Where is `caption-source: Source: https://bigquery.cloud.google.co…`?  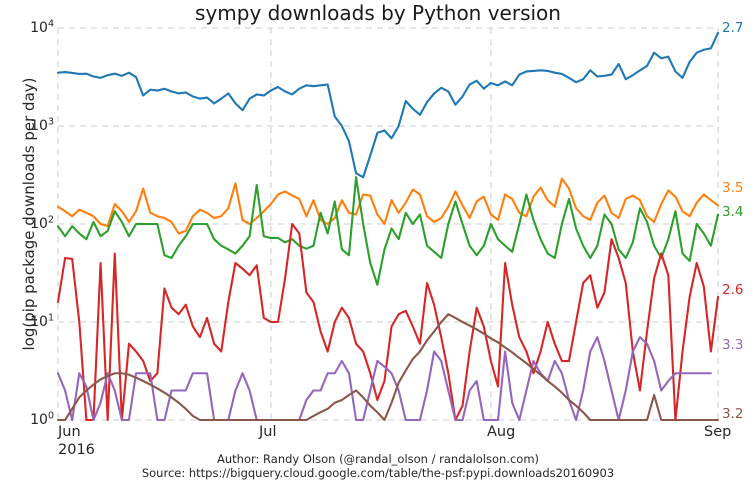
caption-source: Source: https://bigquery.cloud.google.co… is located at coordinates (378, 473).